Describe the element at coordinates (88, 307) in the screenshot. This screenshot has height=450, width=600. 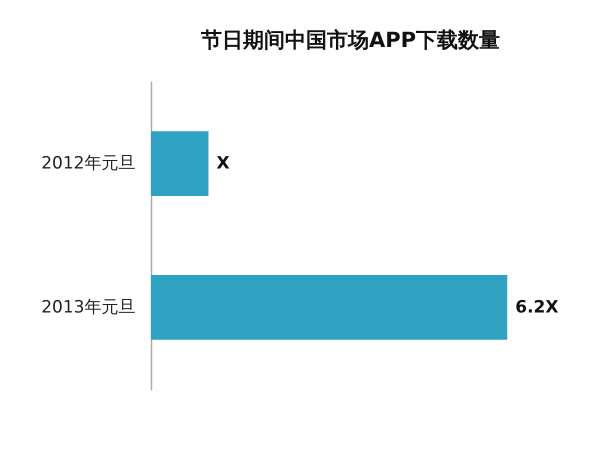
I see `y-tick-label: 2013年元旦` at that location.